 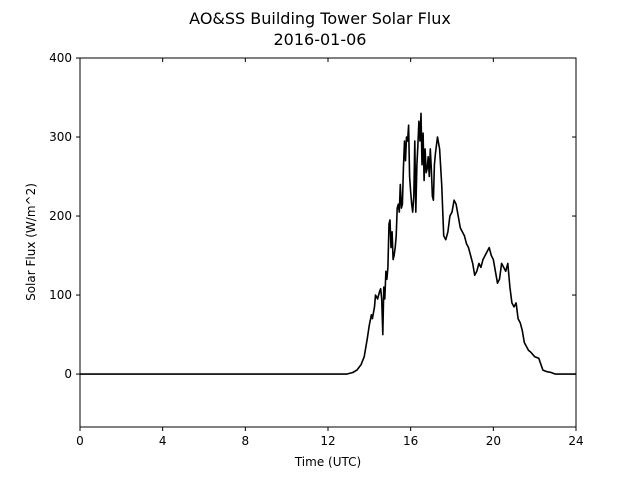 What do you see at coordinates (163, 441) in the screenshot?
I see `x-tick-label: 4` at bounding box center [163, 441].